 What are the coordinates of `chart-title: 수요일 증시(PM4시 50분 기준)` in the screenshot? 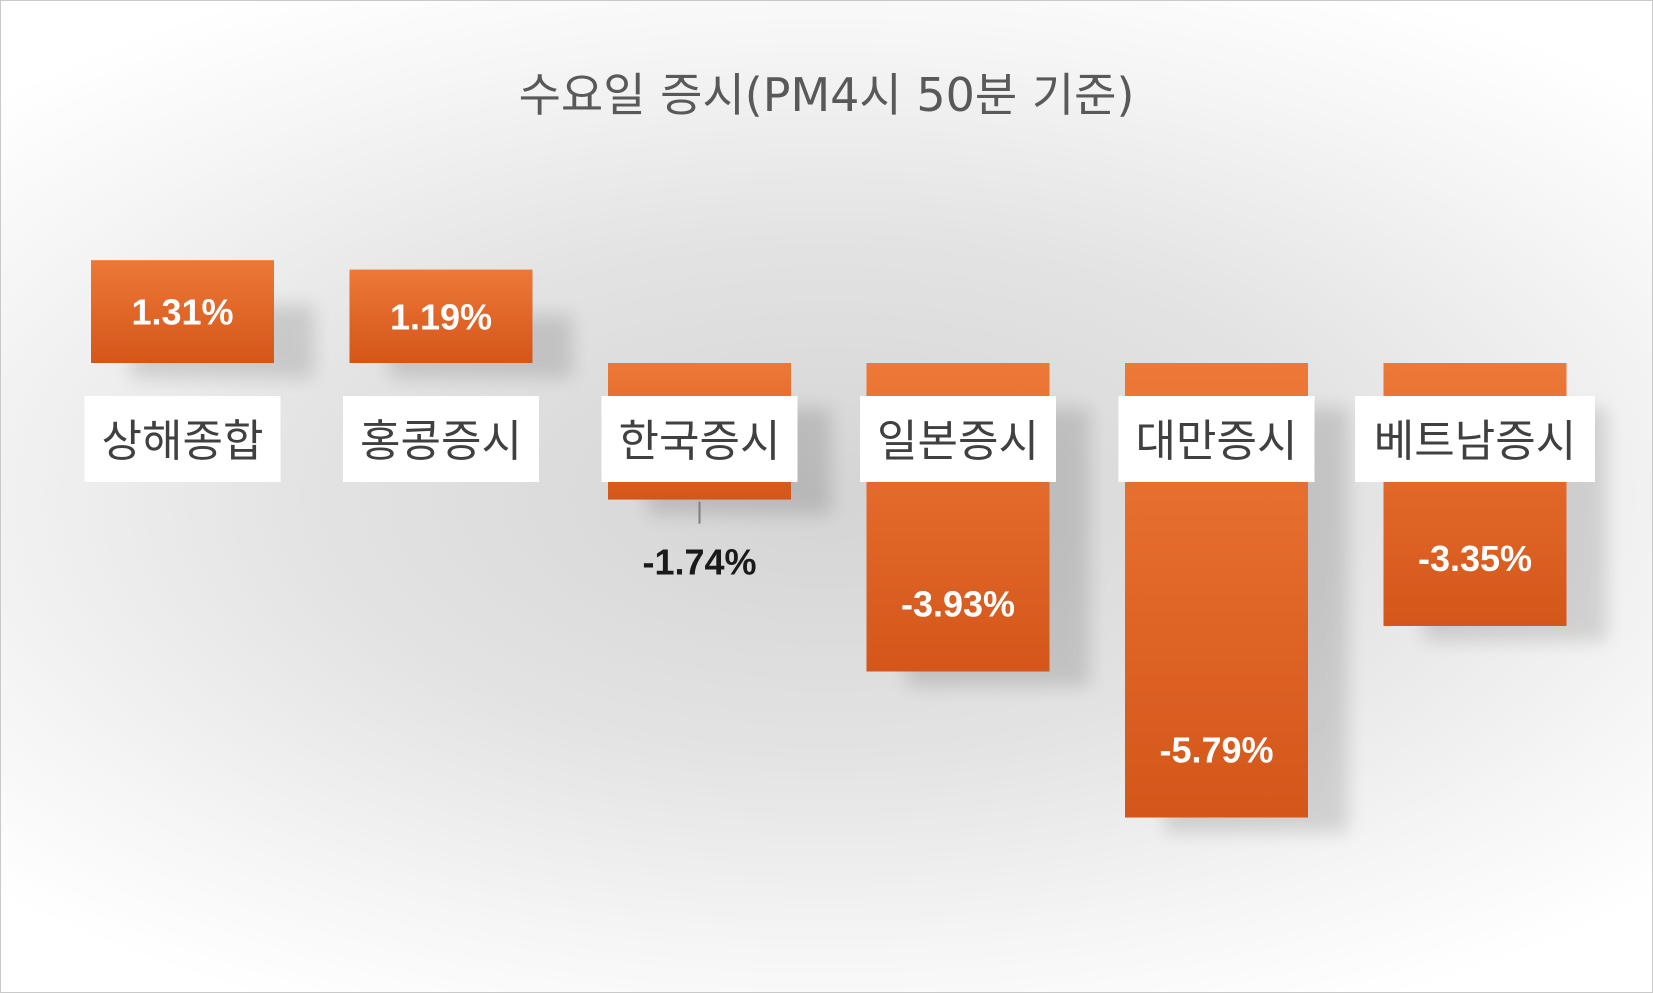 It's located at (826, 95).